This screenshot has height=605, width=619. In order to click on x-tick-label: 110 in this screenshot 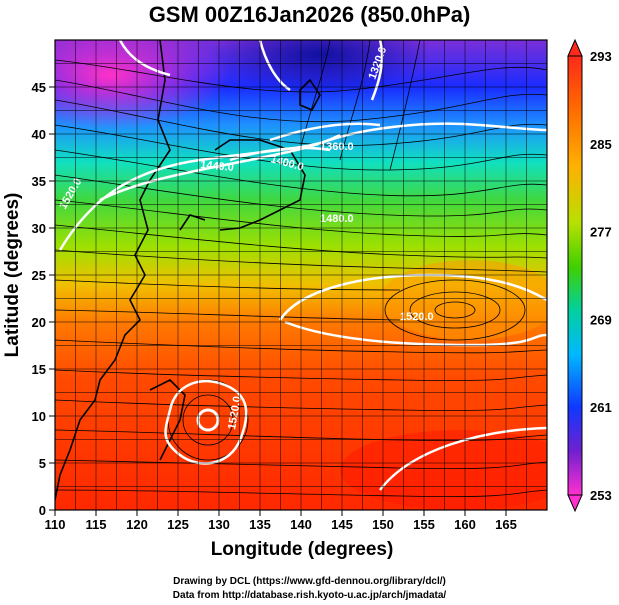, I will do `click(55, 524)`.